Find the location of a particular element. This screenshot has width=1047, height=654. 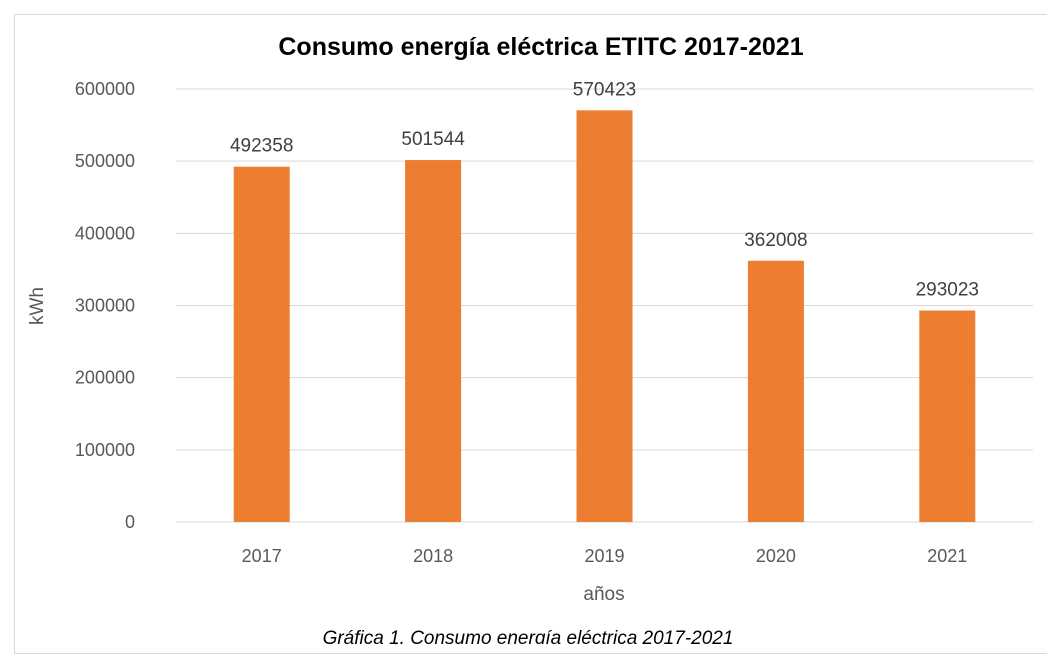

data-label-2019: 570423 is located at coordinates (604, 89).